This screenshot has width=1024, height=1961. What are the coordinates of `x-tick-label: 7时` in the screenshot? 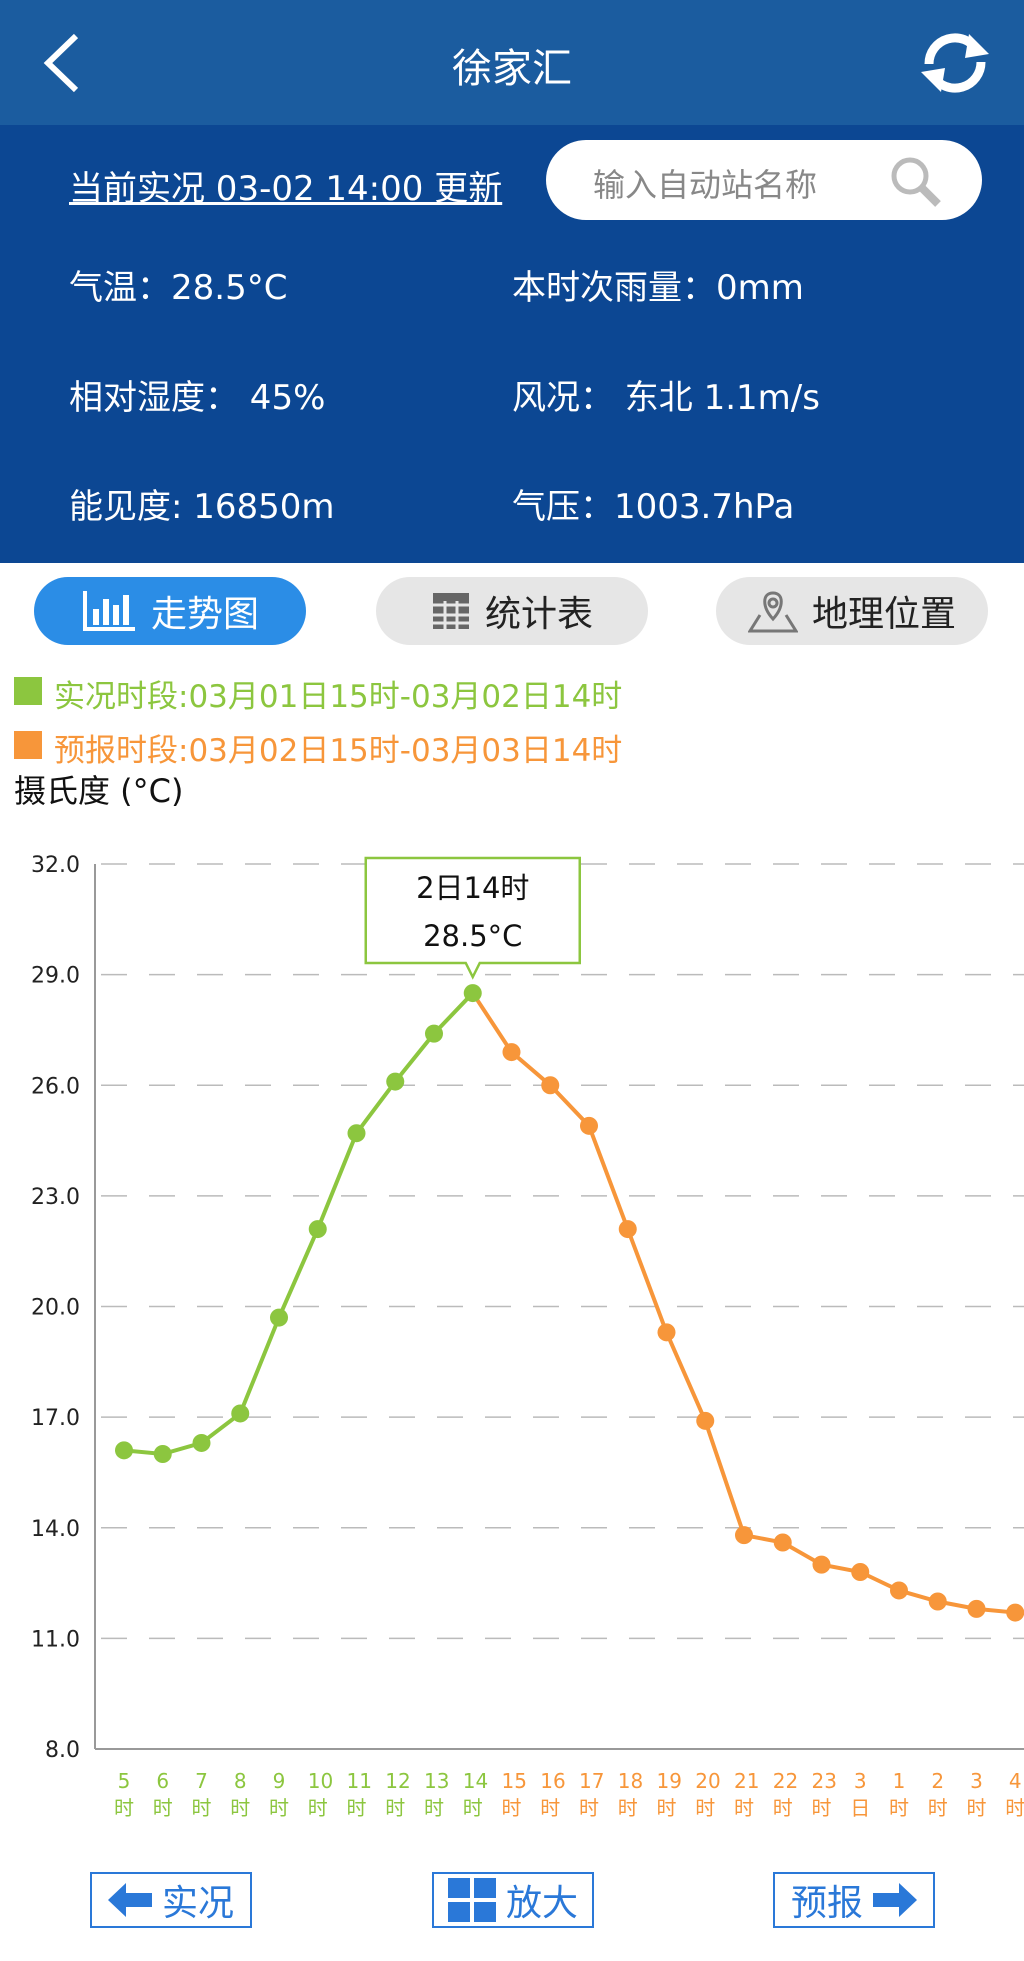 It's located at (201, 1794).